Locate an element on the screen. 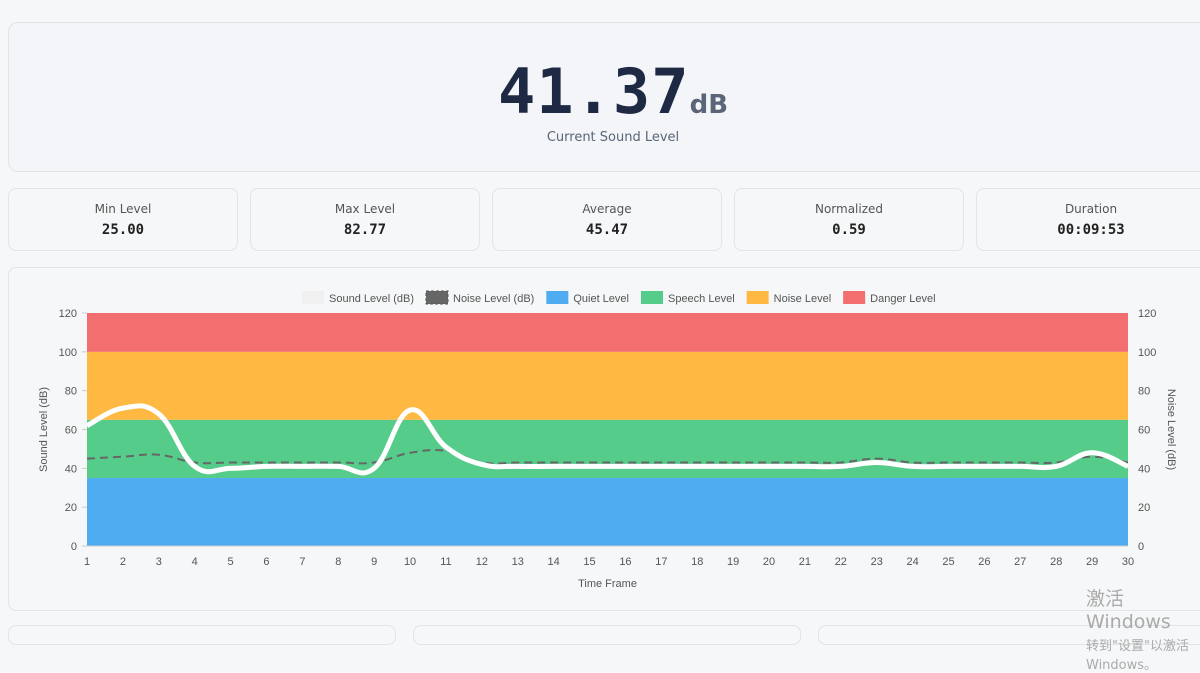  x-tick-label: 9 is located at coordinates (374, 562).